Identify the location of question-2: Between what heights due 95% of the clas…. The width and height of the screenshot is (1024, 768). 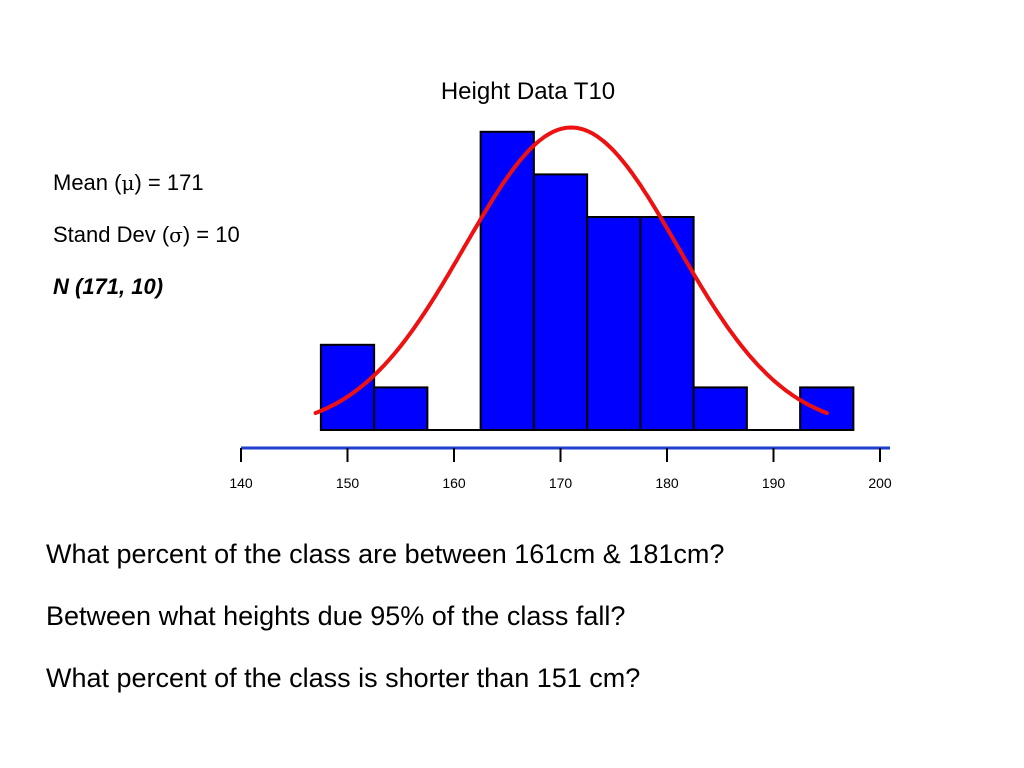
(336, 616).